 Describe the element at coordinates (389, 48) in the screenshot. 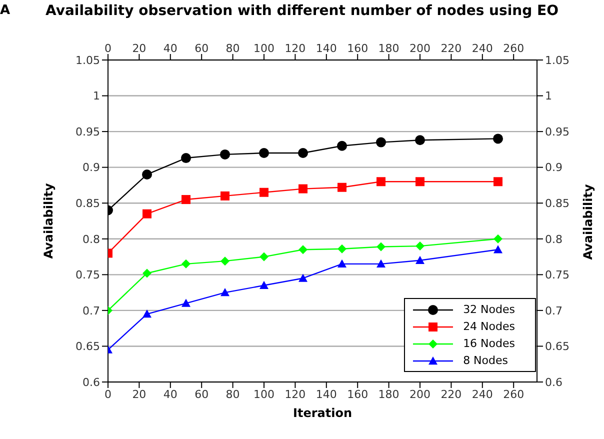

I see `x-tick-label: 180` at that location.